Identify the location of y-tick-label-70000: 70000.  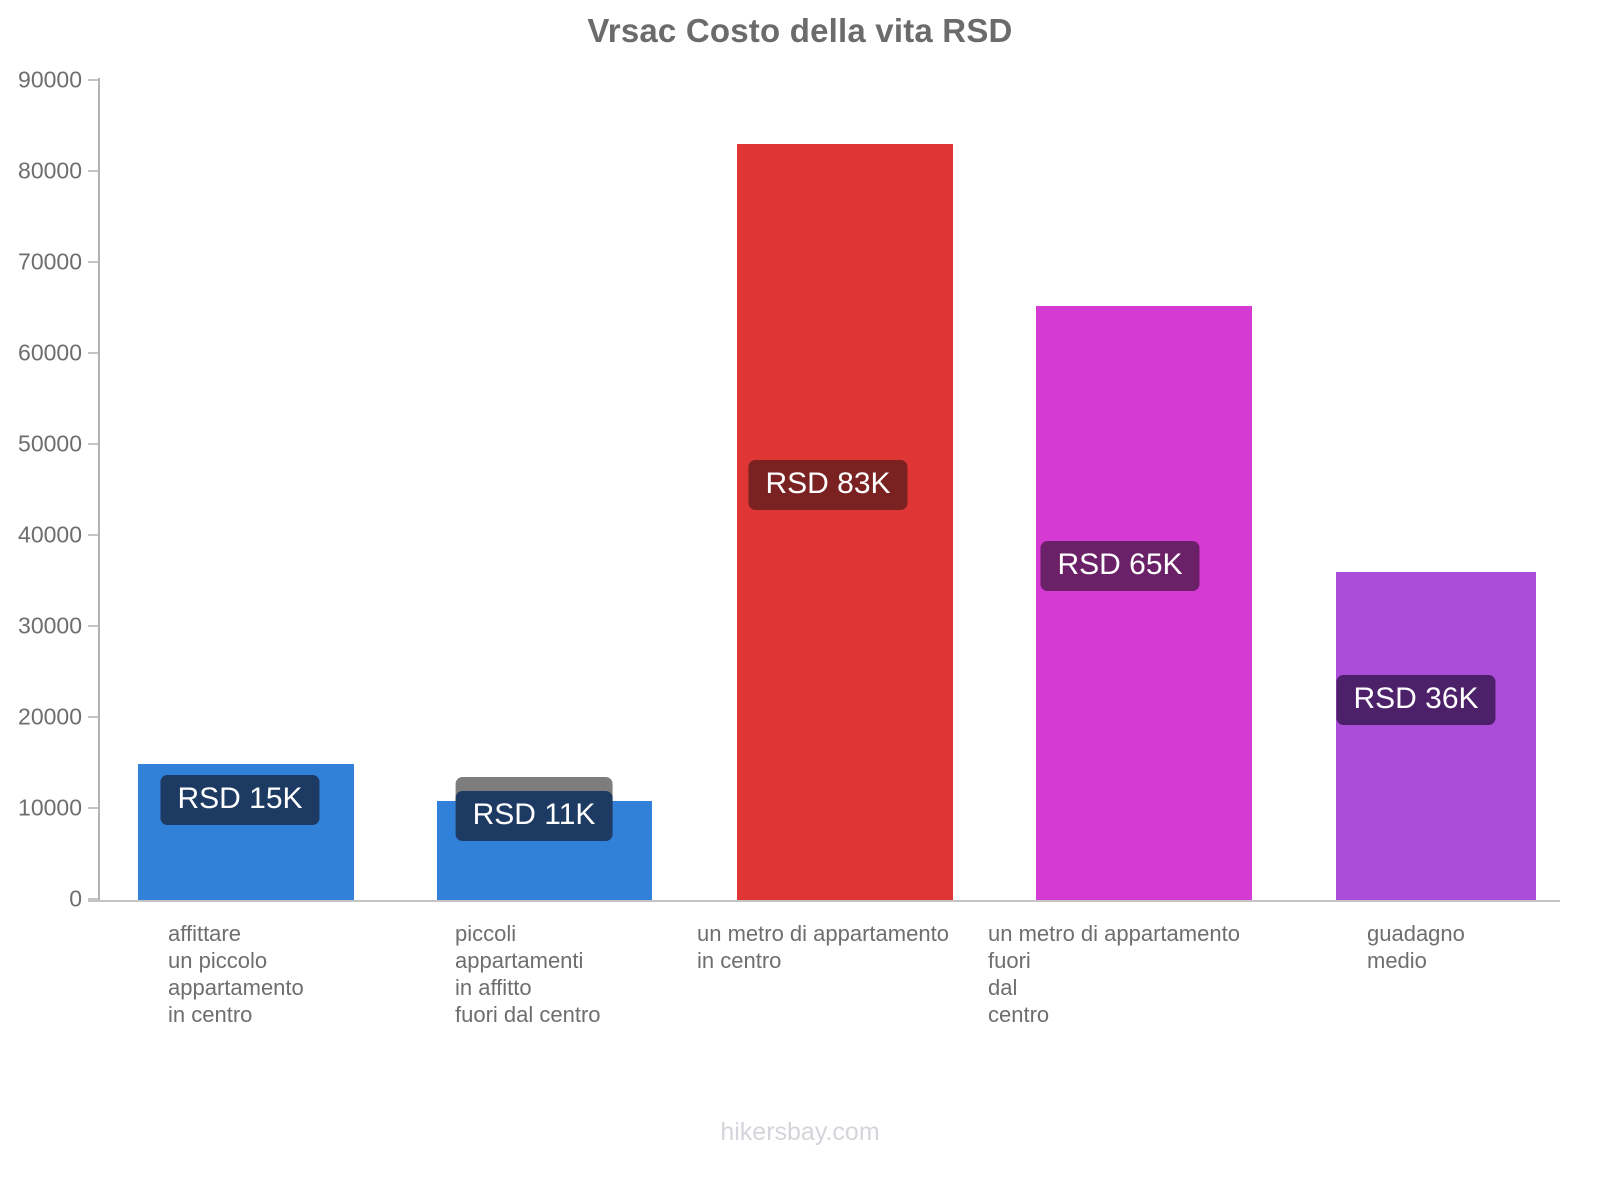
(50, 261).